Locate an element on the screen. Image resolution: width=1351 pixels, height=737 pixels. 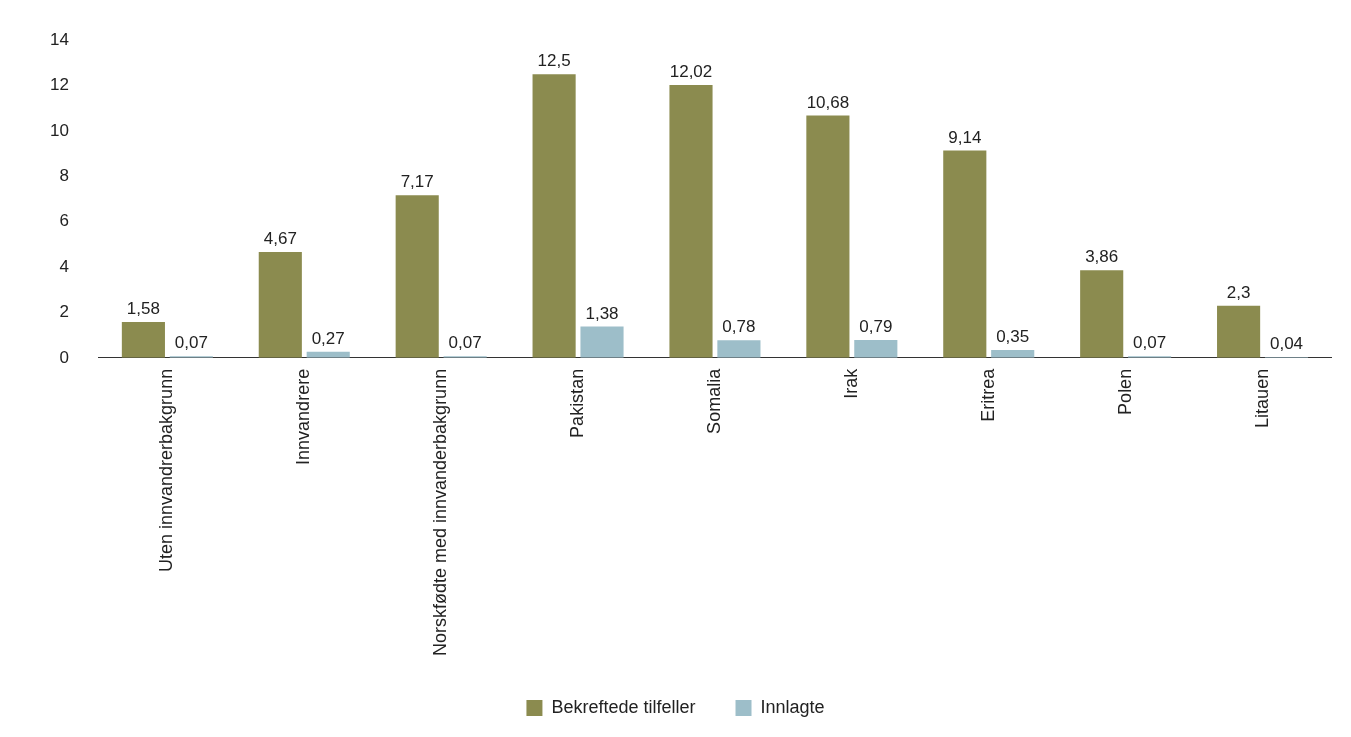
x-tick-label: Polen is located at coordinates (1124, 391).